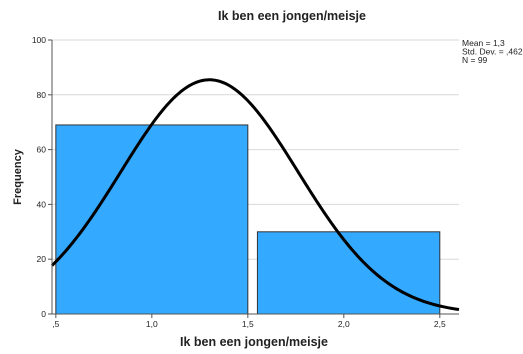 Image resolution: width=523 pixels, height=354 pixels. What do you see at coordinates (42, 150) in the screenshot?
I see `y-tick-label: 60` at bounding box center [42, 150].